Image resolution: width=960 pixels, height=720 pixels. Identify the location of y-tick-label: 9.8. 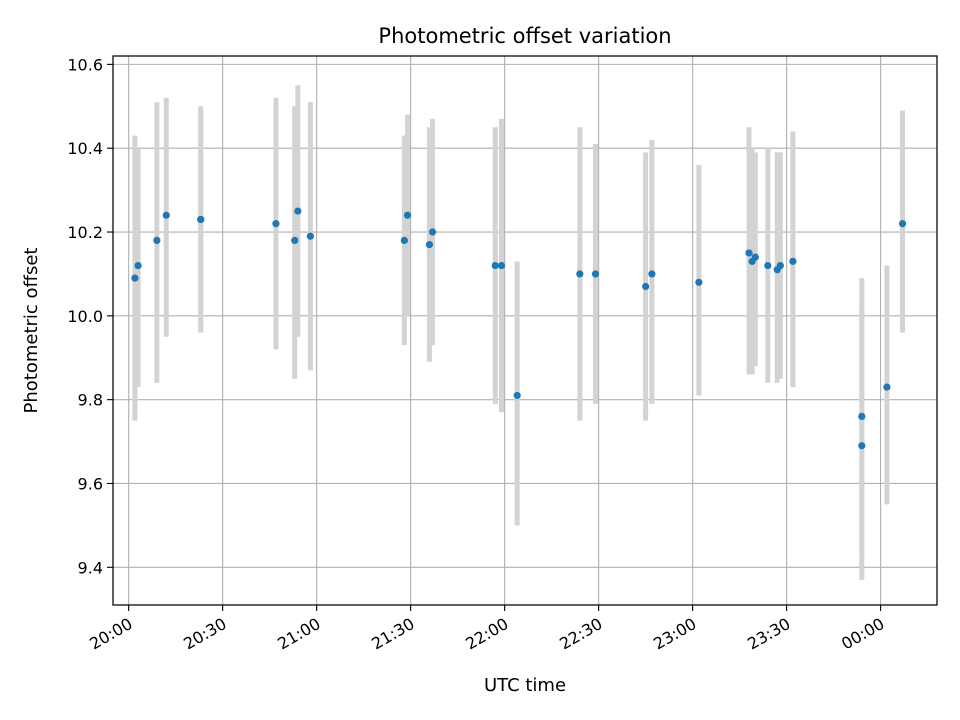
(90, 400).